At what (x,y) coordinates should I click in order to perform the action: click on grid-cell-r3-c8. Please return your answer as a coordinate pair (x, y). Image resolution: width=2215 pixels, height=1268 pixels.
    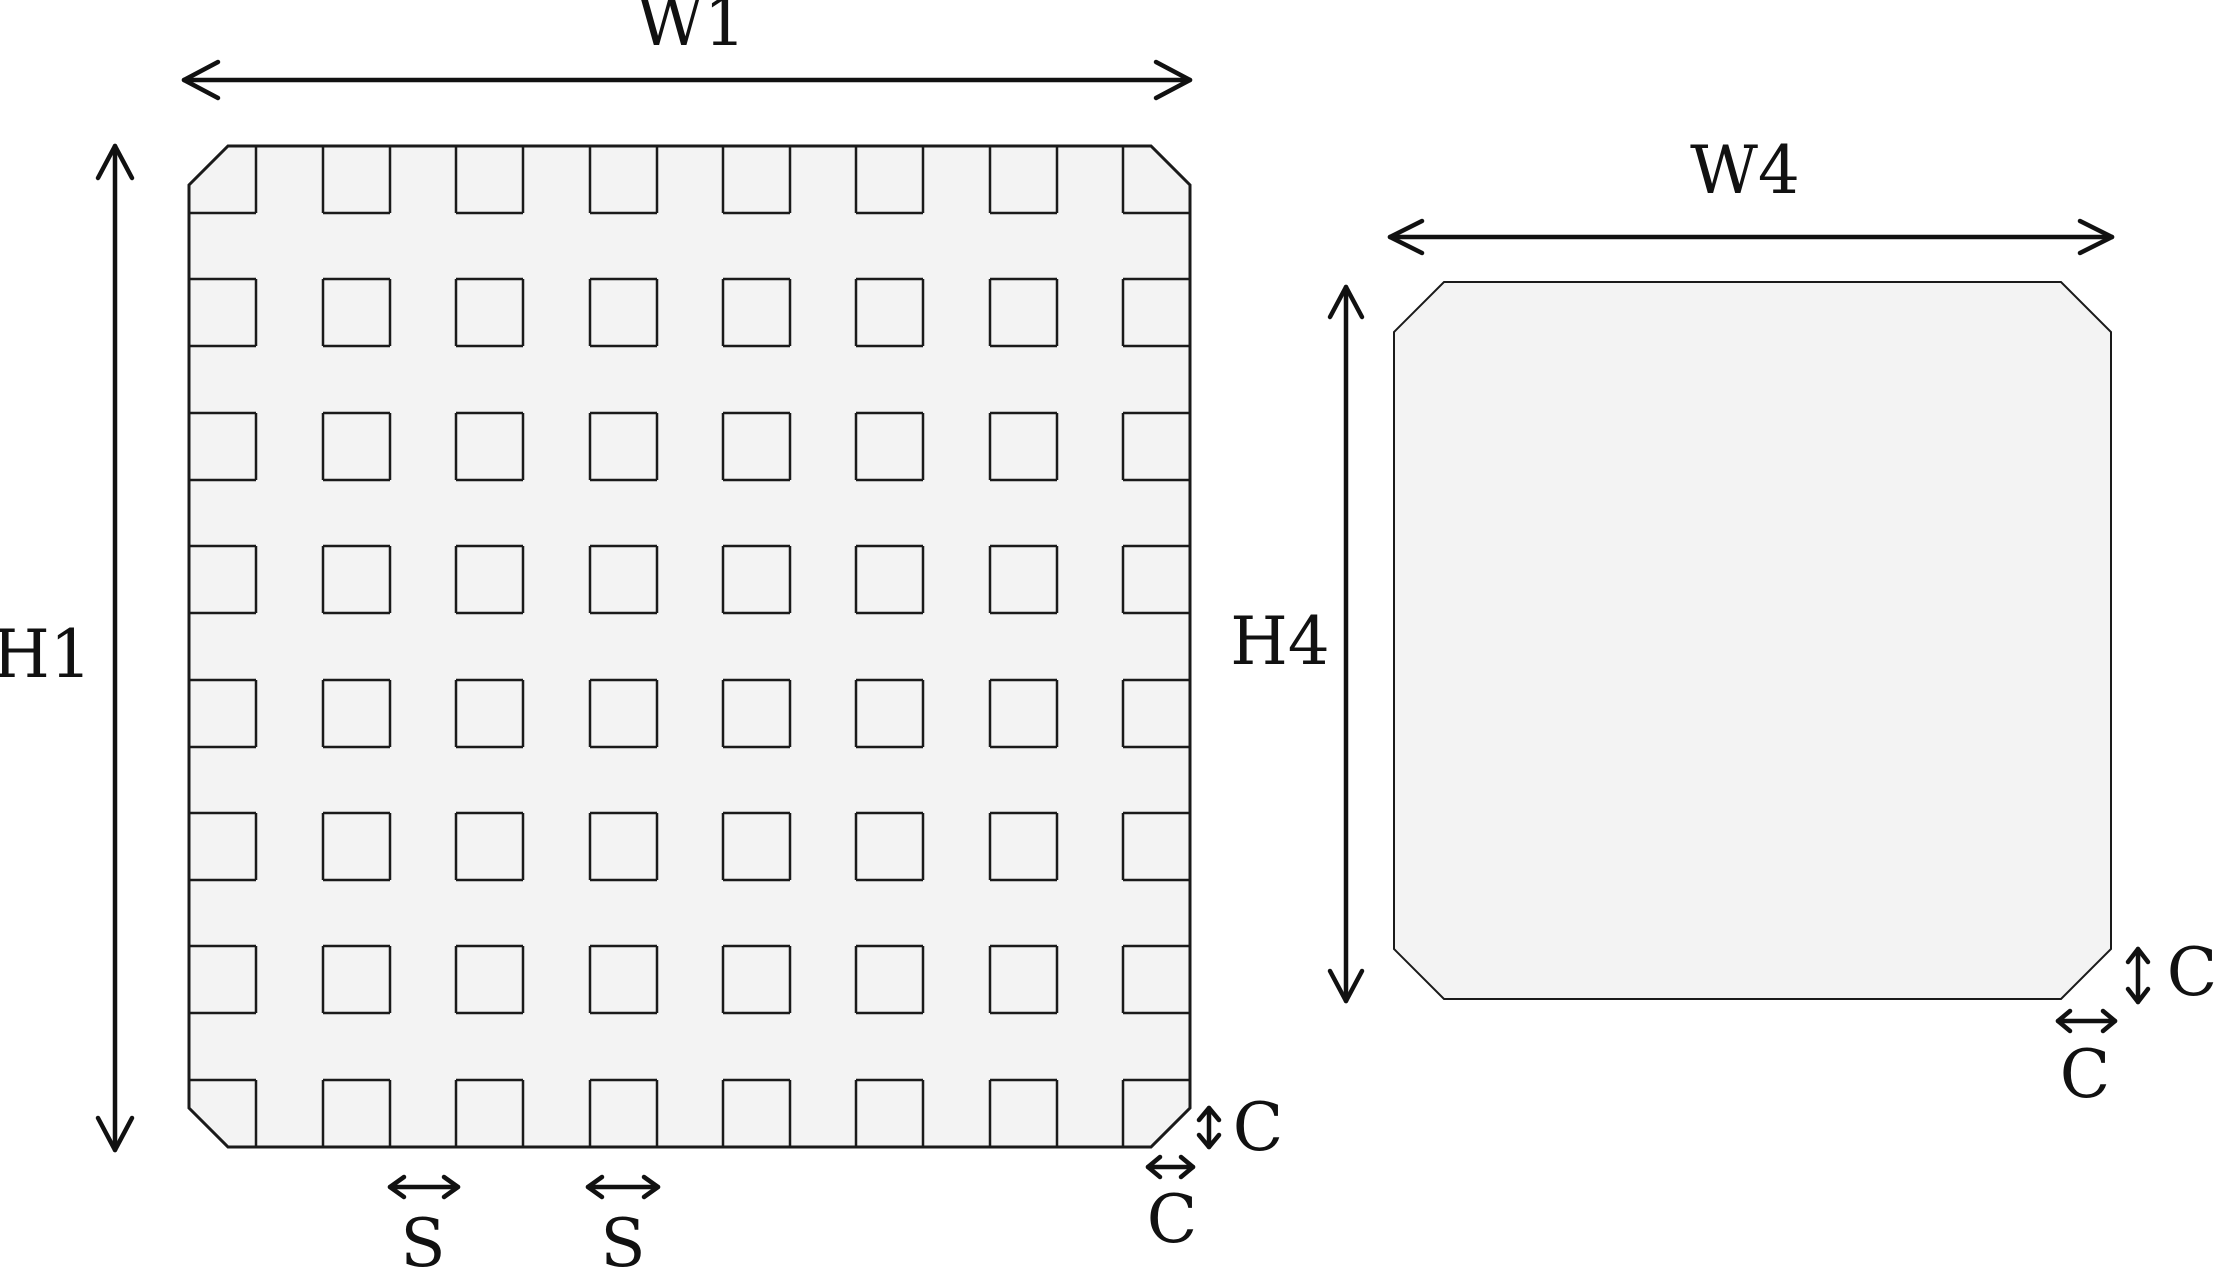
    Looking at the image, I should click on (1155, 446).